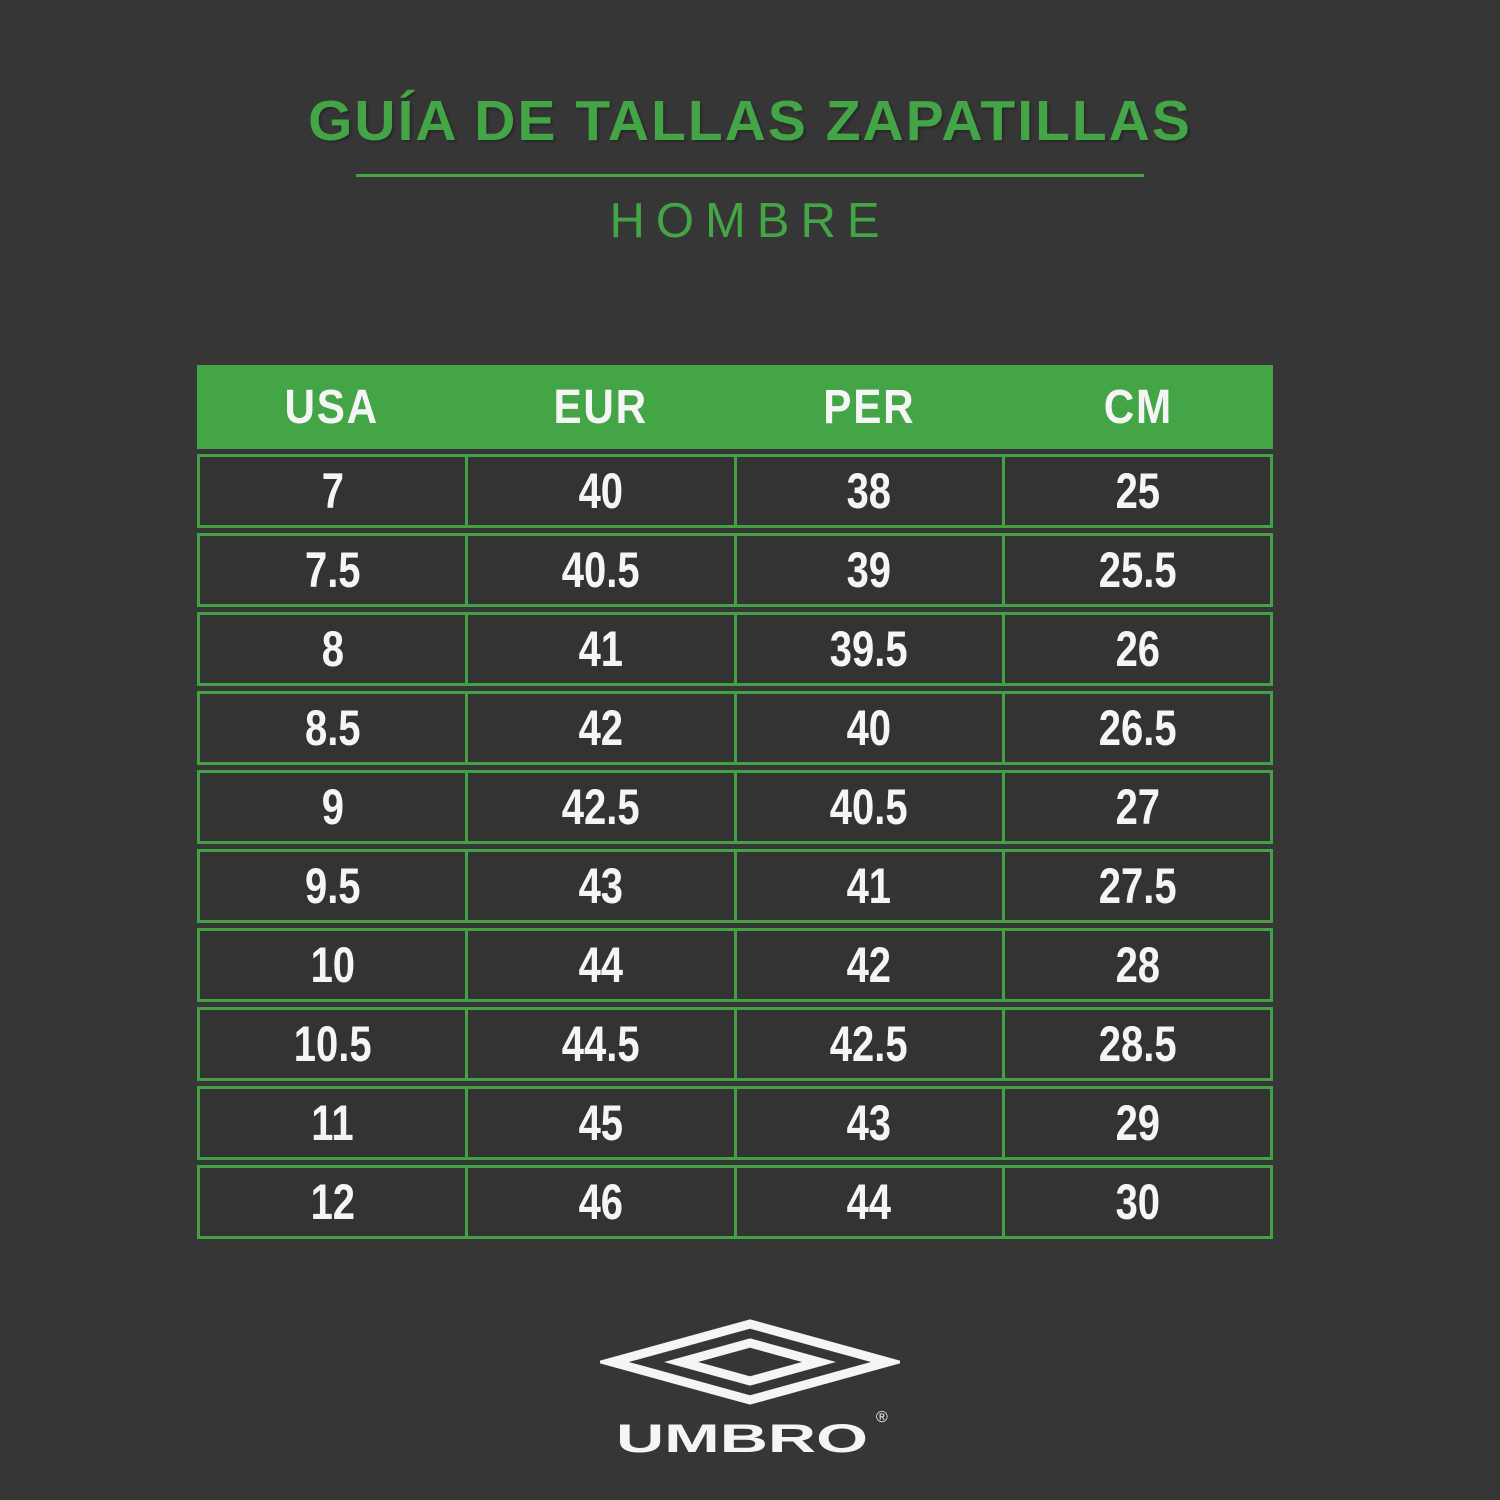 This screenshot has width=1500, height=1500. What do you see at coordinates (334, 1123) in the screenshot?
I see `cell-usa: 11` at bounding box center [334, 1123].